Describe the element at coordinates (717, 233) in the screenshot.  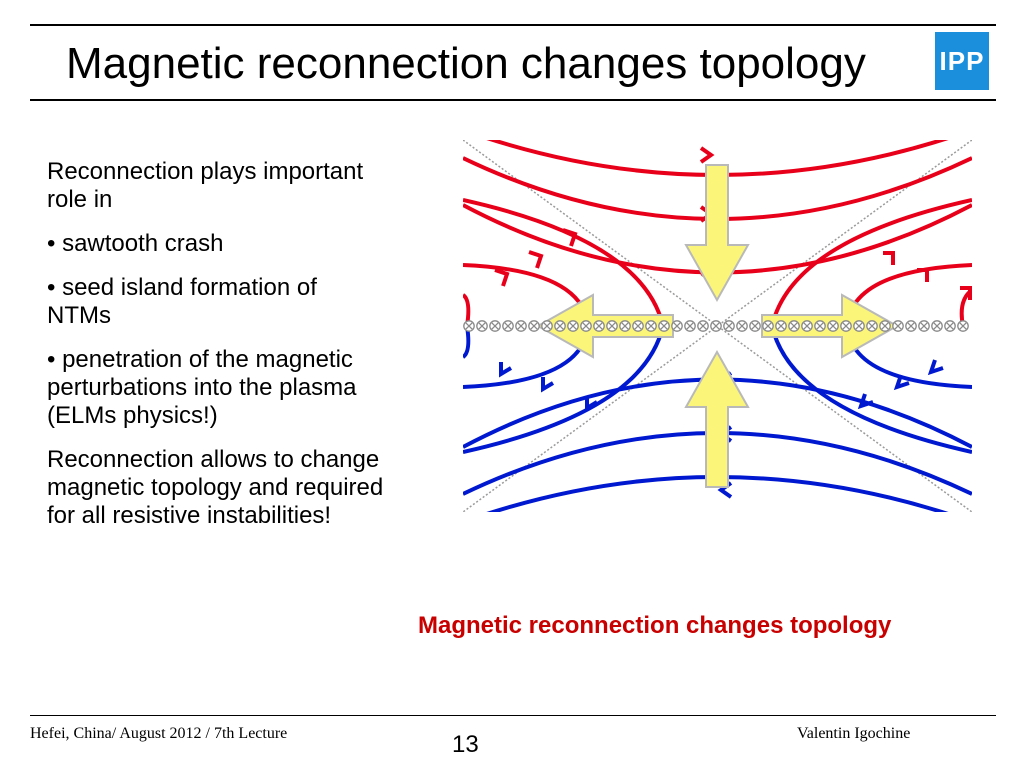
I see `inflow-arrow-top` at that location.